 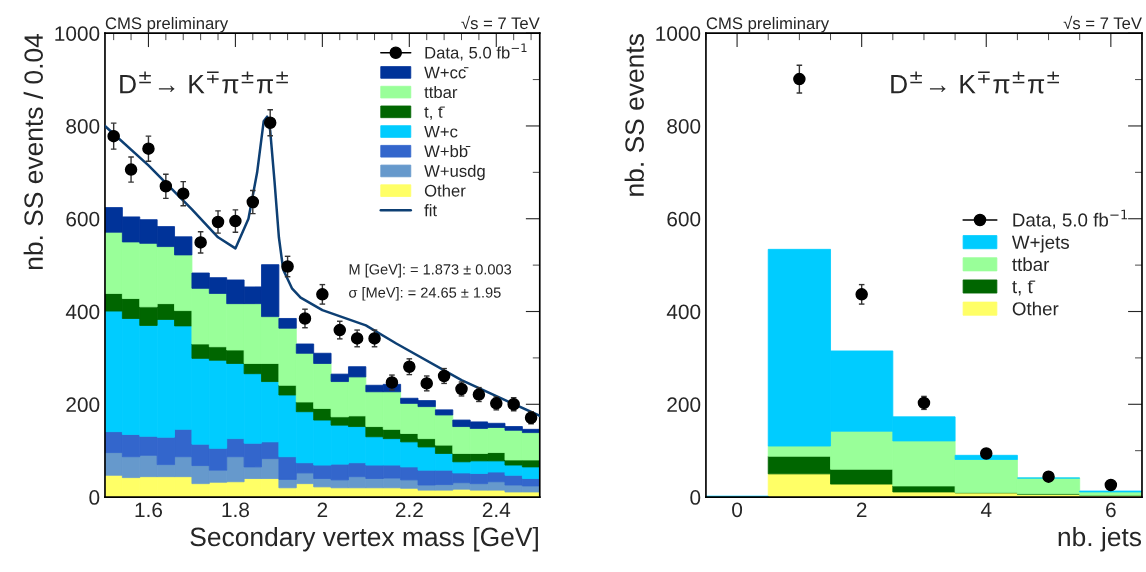 I want to click on x-tick-label: 4, so click(x=986, y=510).